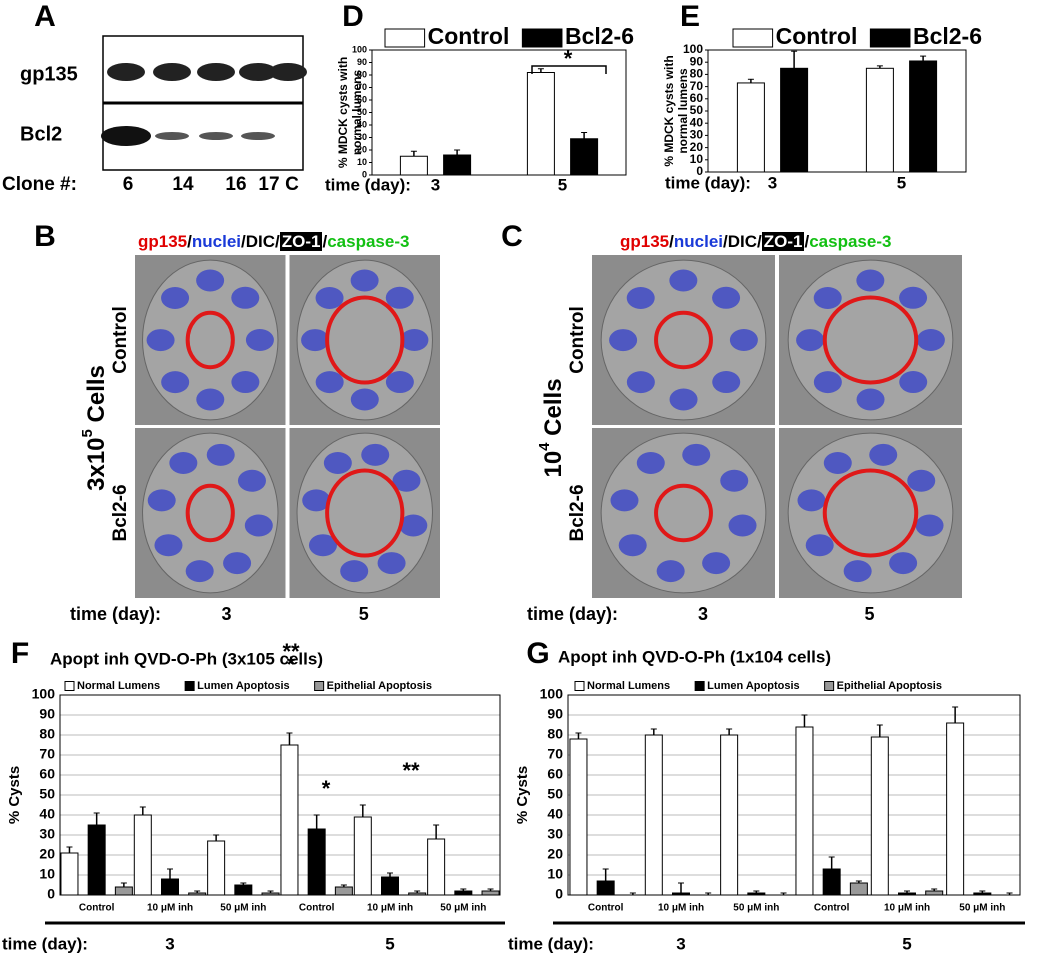  I want to click on row-label: Control, so click(577, 340).